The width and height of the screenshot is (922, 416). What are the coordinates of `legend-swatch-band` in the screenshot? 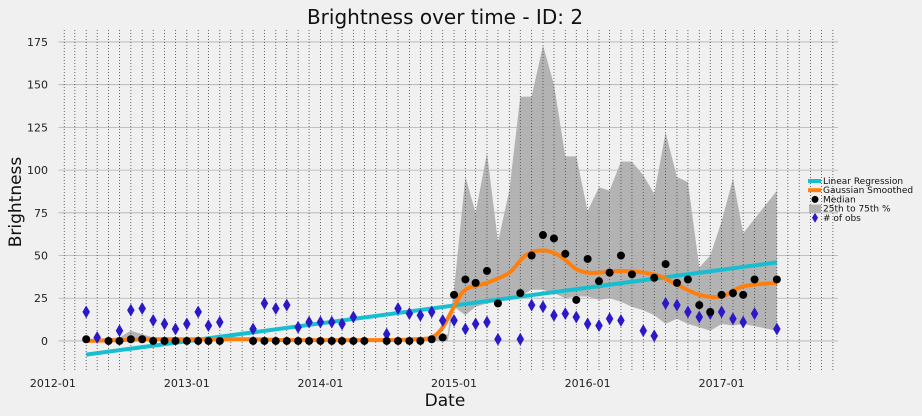 It's located at (815, 208).